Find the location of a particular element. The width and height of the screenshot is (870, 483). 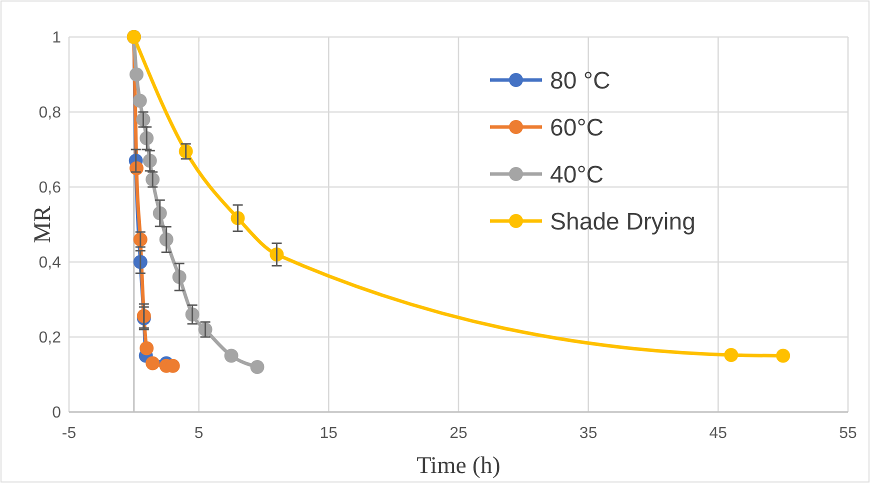

y-axis-title: MR is located at coordinates (43, 225).